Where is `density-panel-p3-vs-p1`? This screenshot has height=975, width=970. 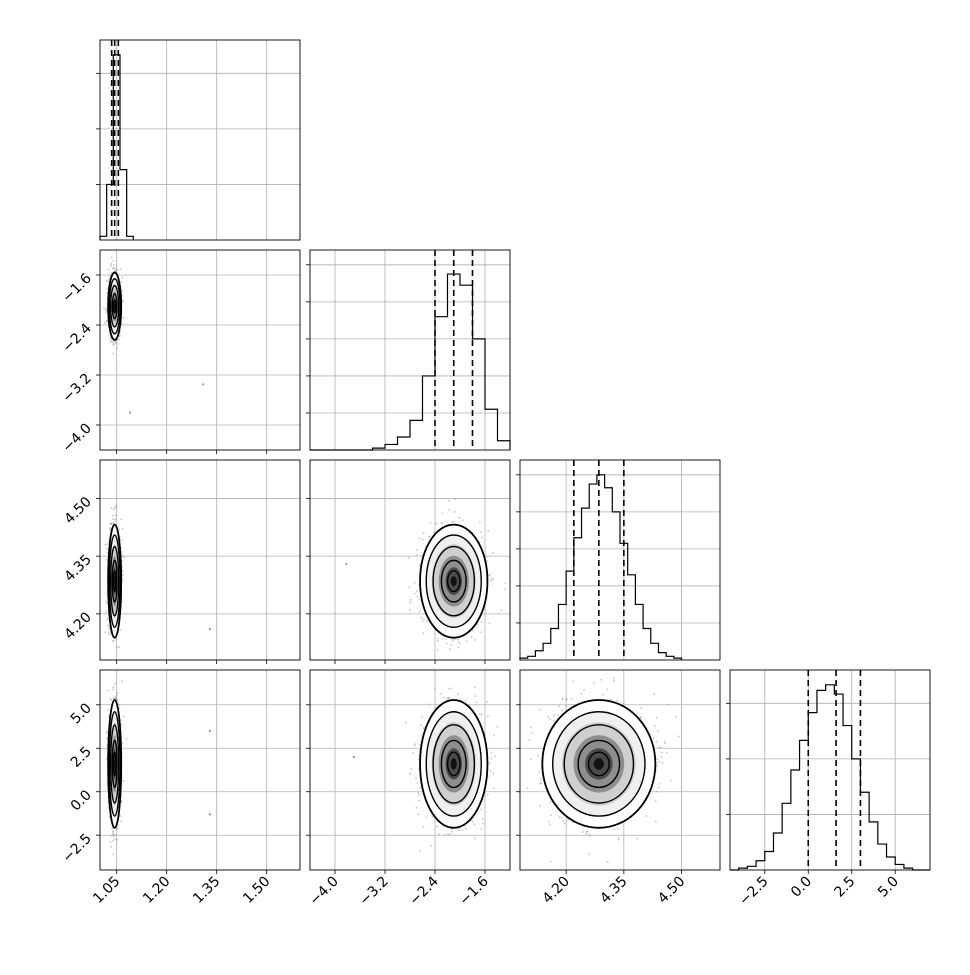 density-panel-p3-vs-p1 is located at coordinates (198, 561).